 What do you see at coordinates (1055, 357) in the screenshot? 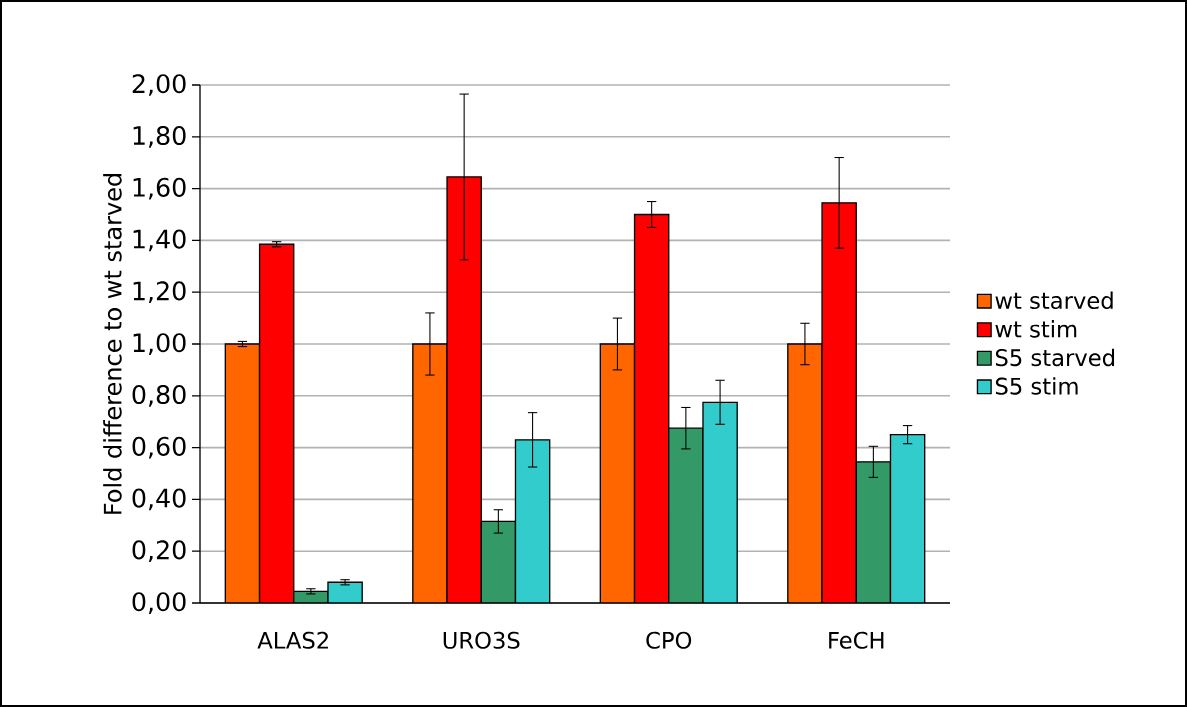
I see `legend-label: S5 starved` at bounding box center [1055, 357].